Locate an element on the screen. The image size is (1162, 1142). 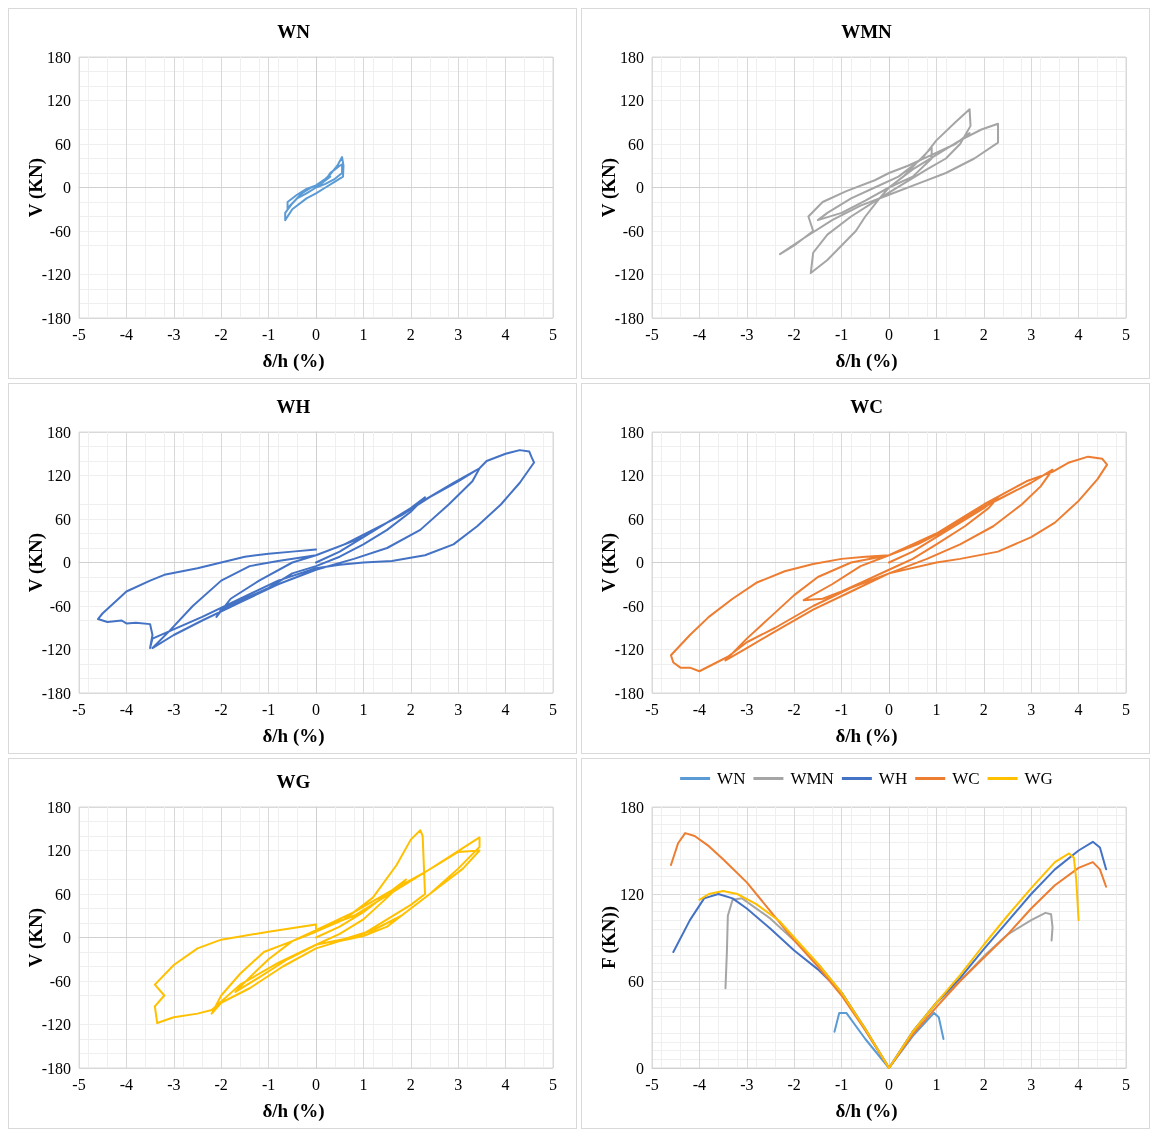
chart-title: WC is located at coordinates (866, 406).